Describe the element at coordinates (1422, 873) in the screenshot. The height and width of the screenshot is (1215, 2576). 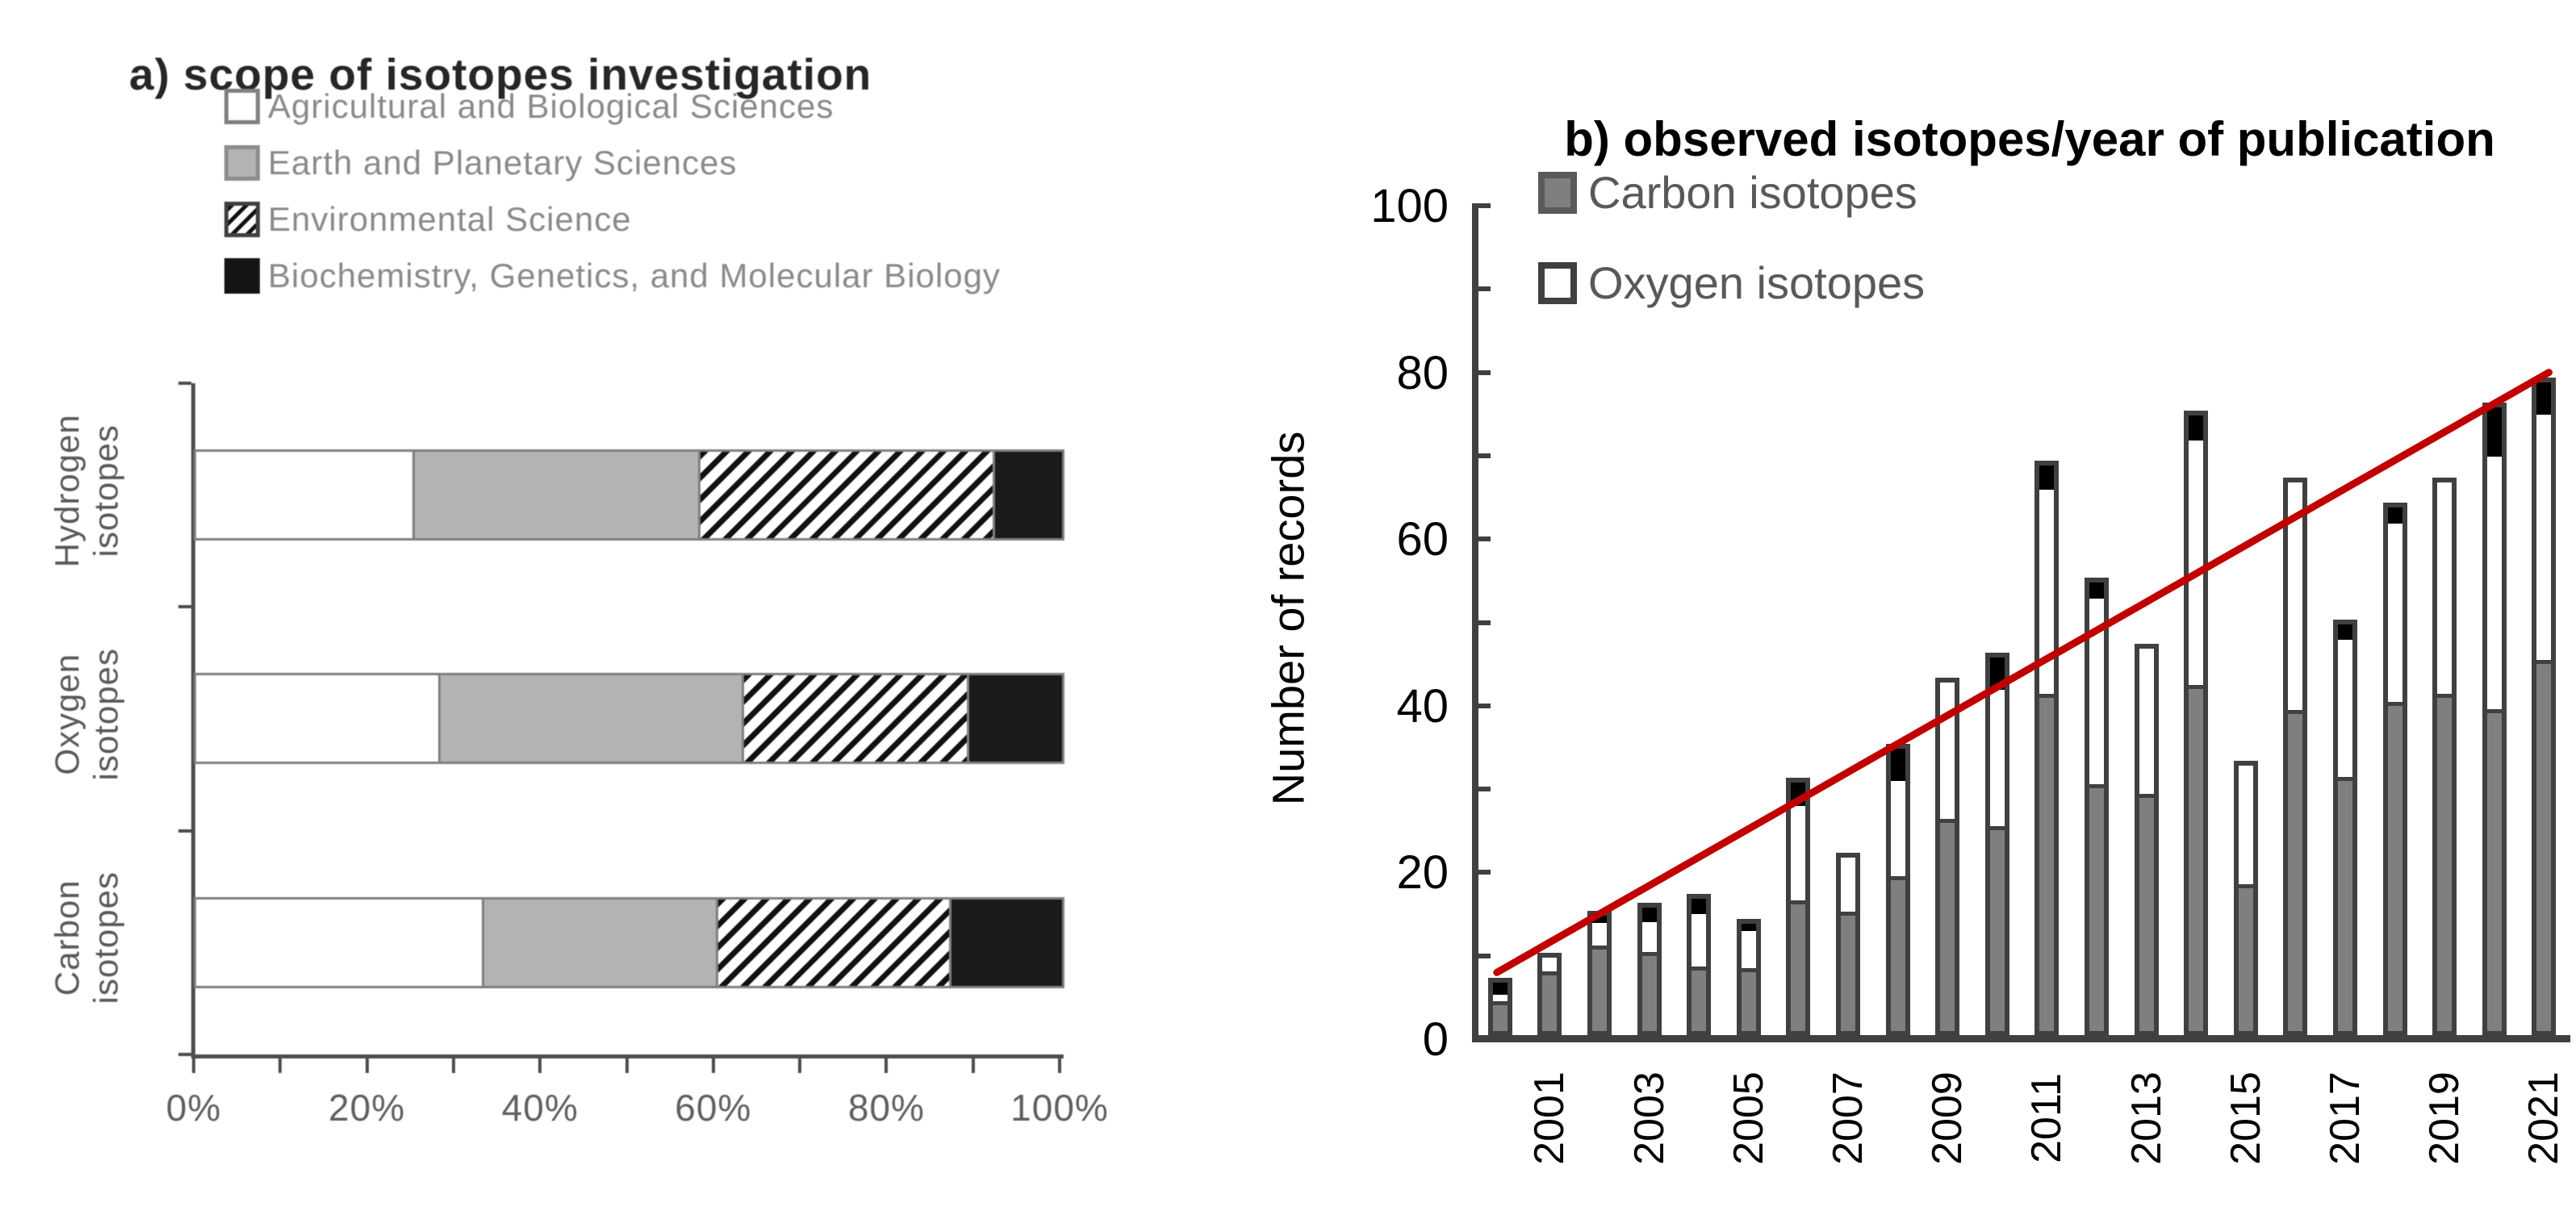
I see `y-tick-label: 20` at that location.